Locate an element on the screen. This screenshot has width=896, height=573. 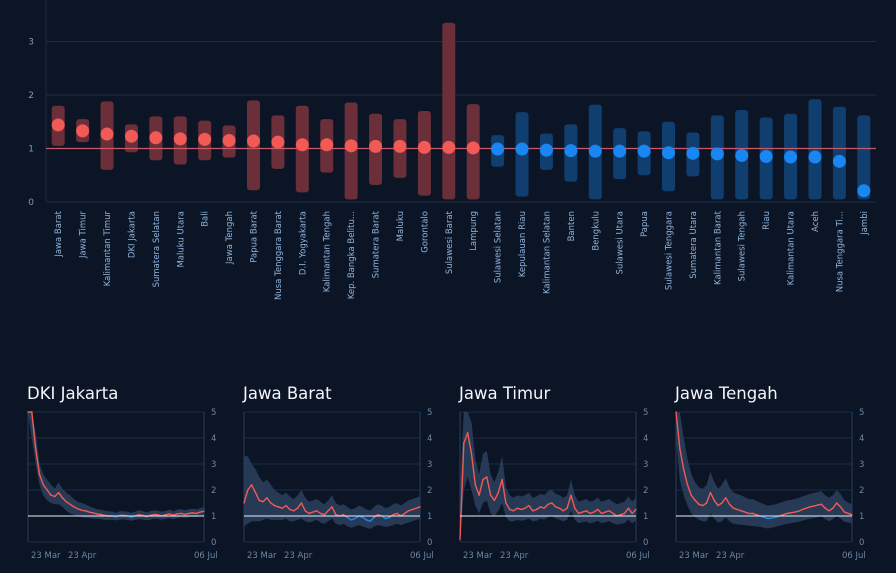
main-x-label: Kalimantan Utara is located at coordinates (792, 248).